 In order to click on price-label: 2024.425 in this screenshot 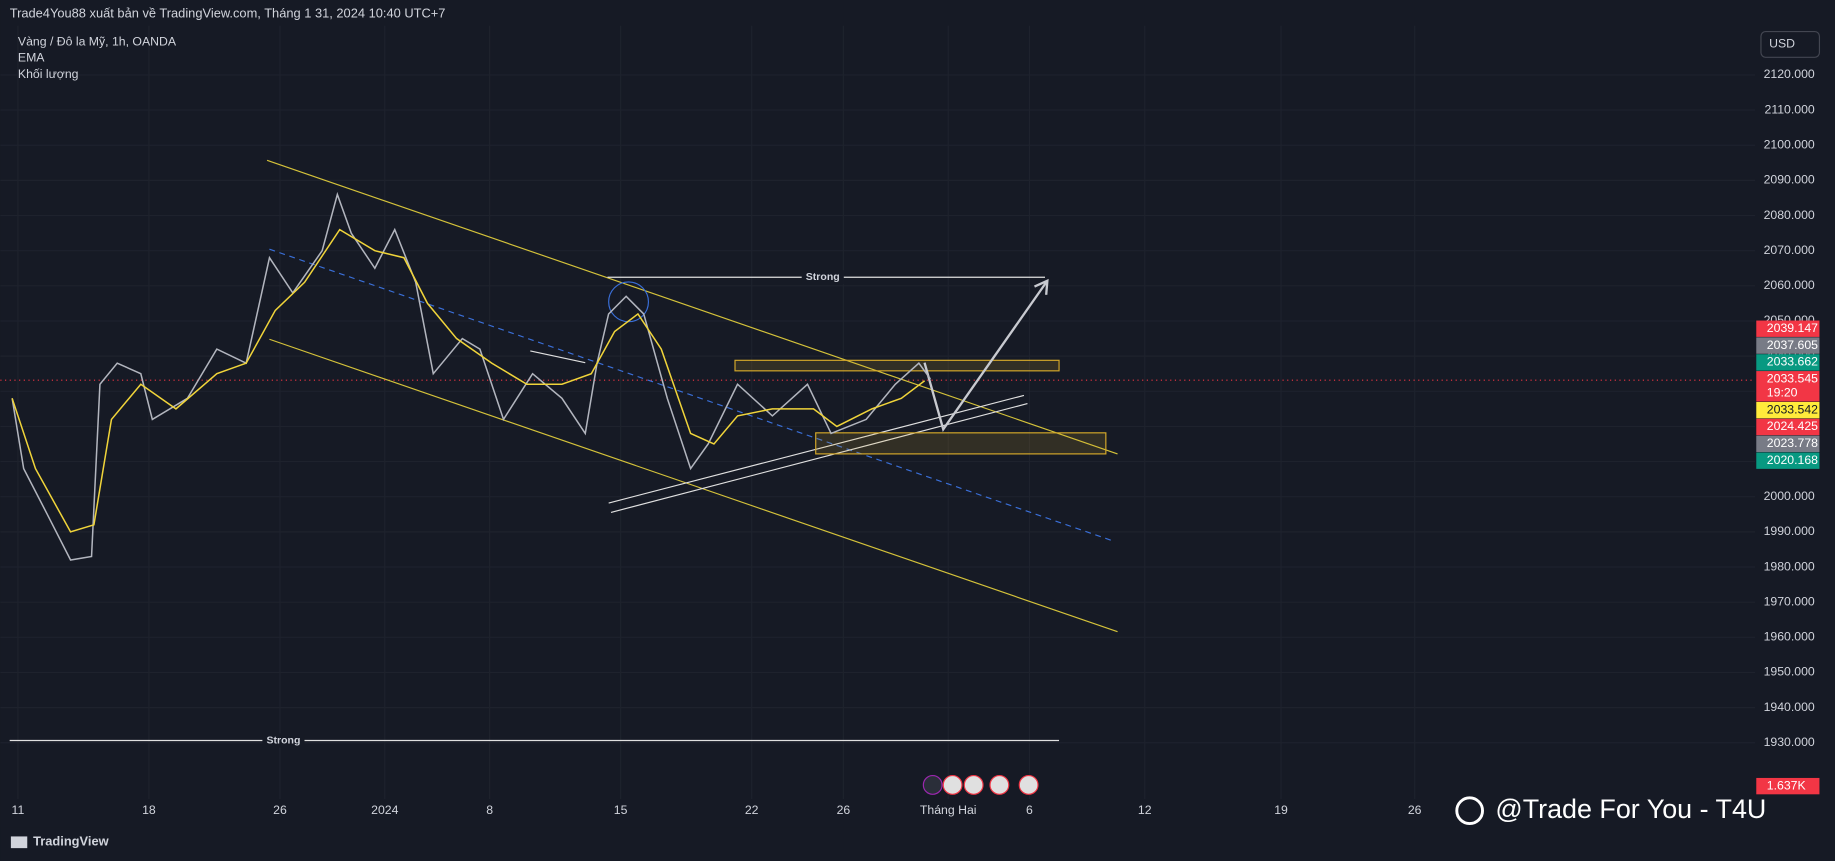, I will do `click(1792, 426)`.